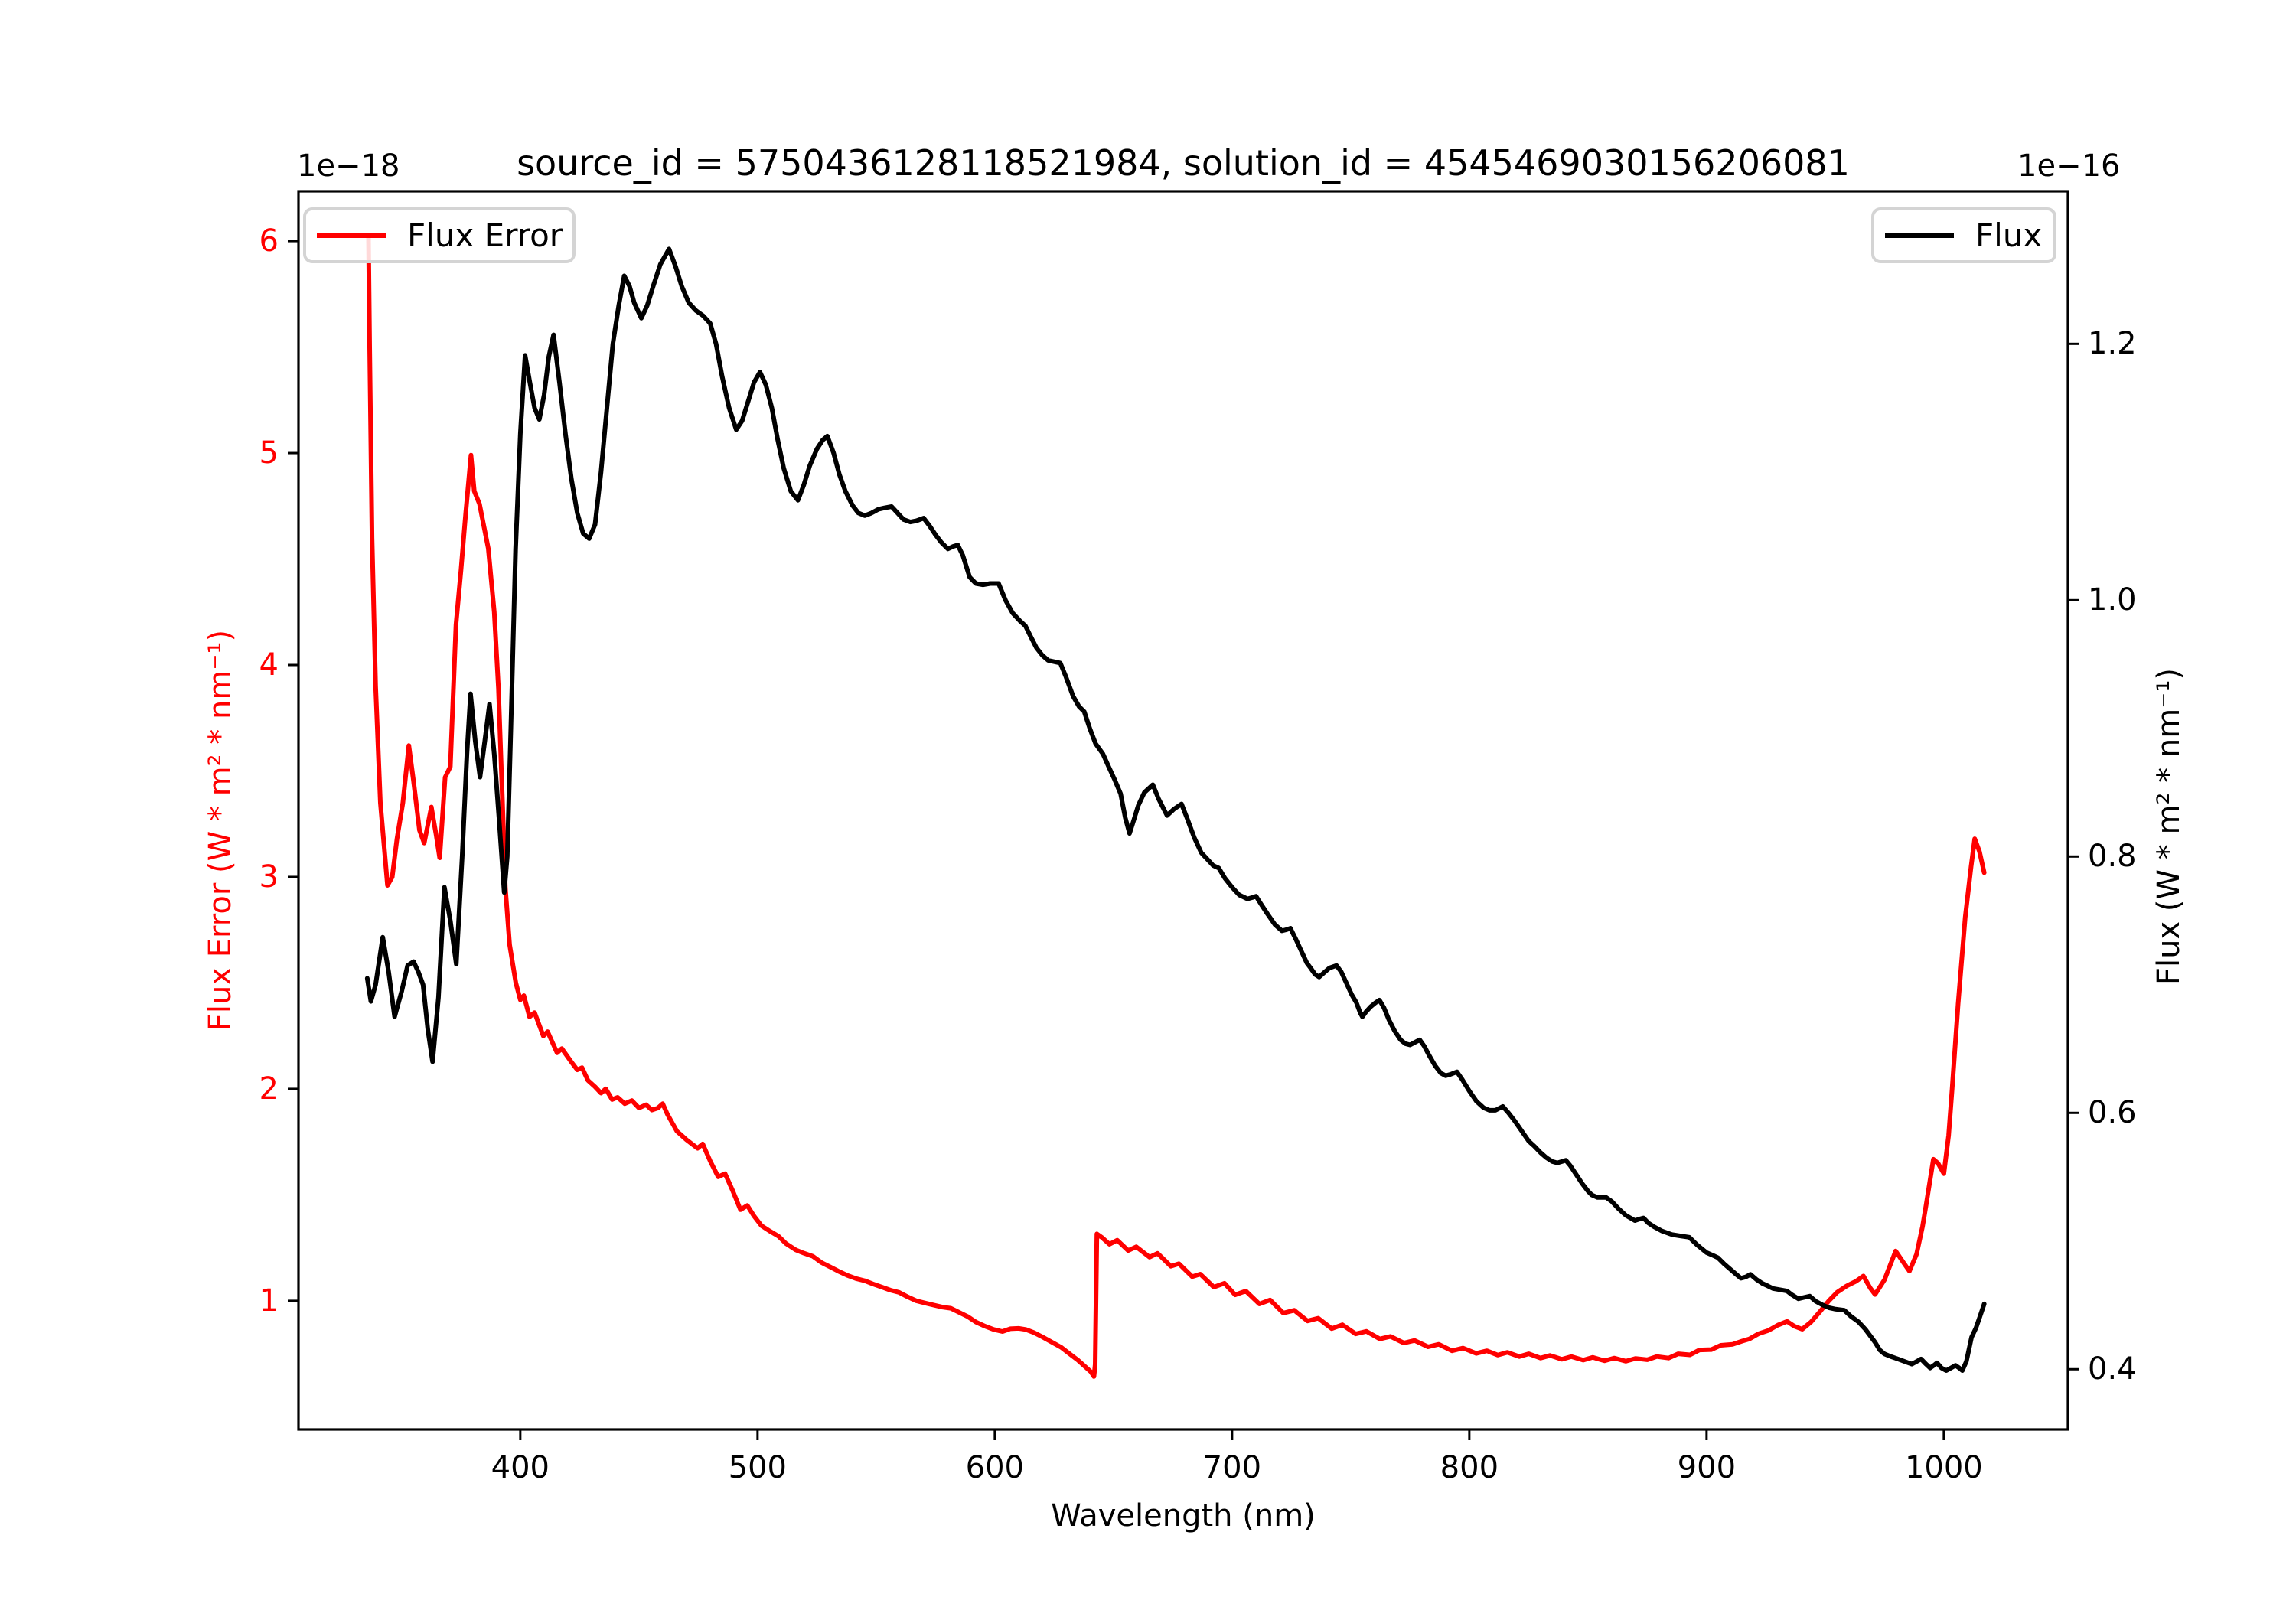  I want to click on right-y-tick-label-0.8: 0.8, so click(2112, 857).